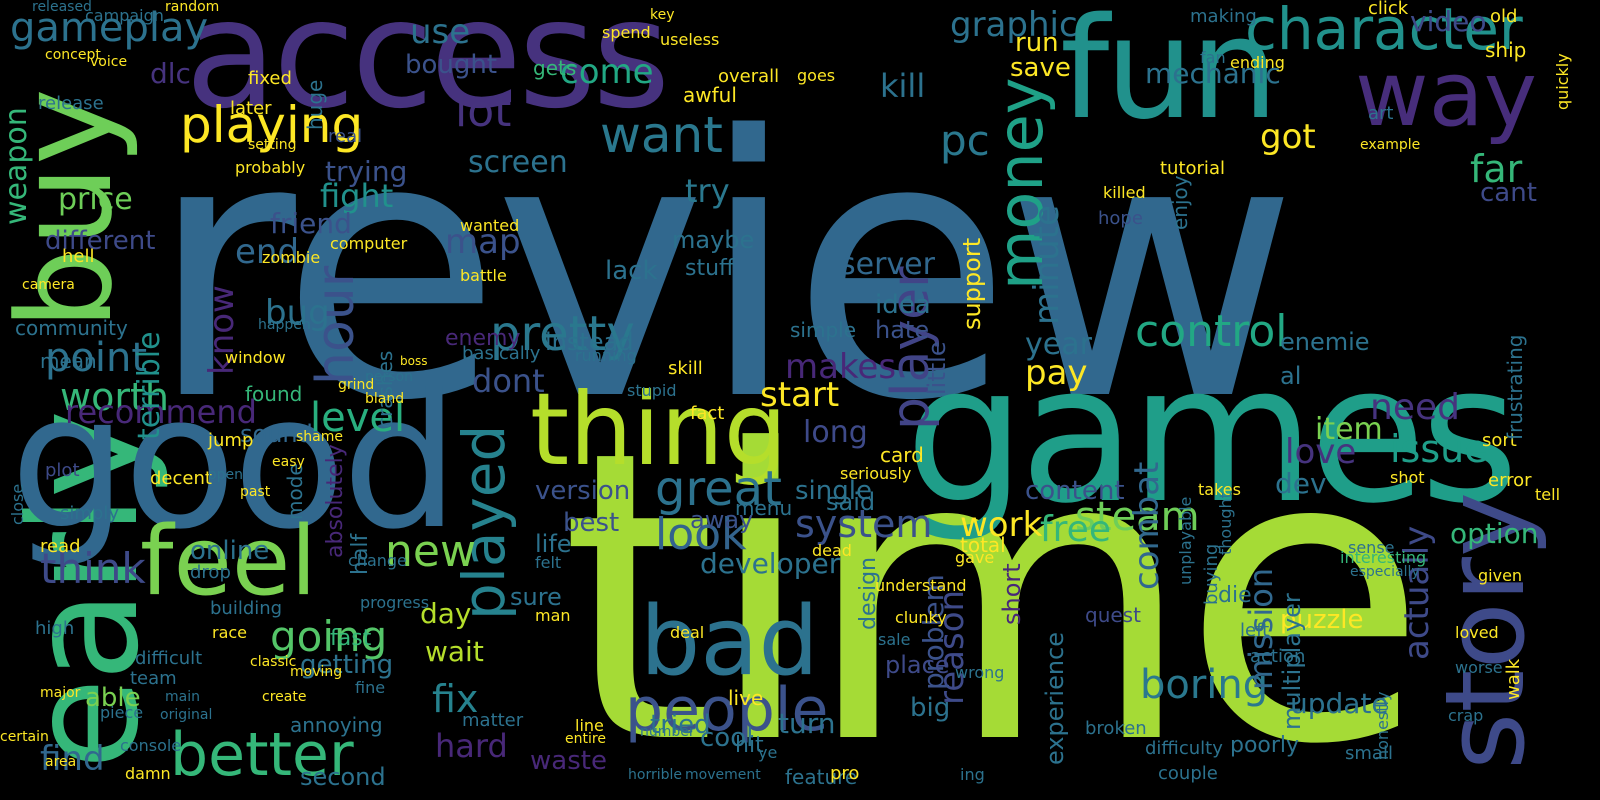  Describe the element at coordinates (583, 491) in the screenshot. I see `word: version` at that location.